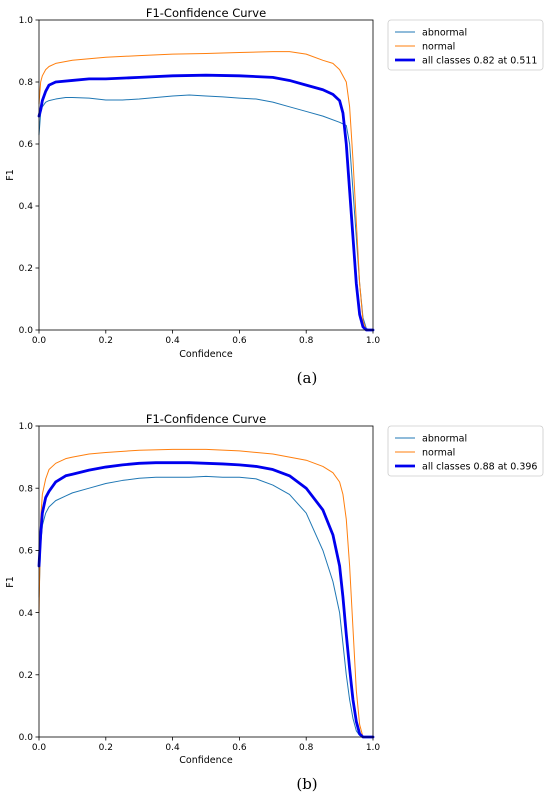 The image size is (550, 798). I want to click on legend: abnormal normal all classes 0.88 at 0.396, so click(465, 451).